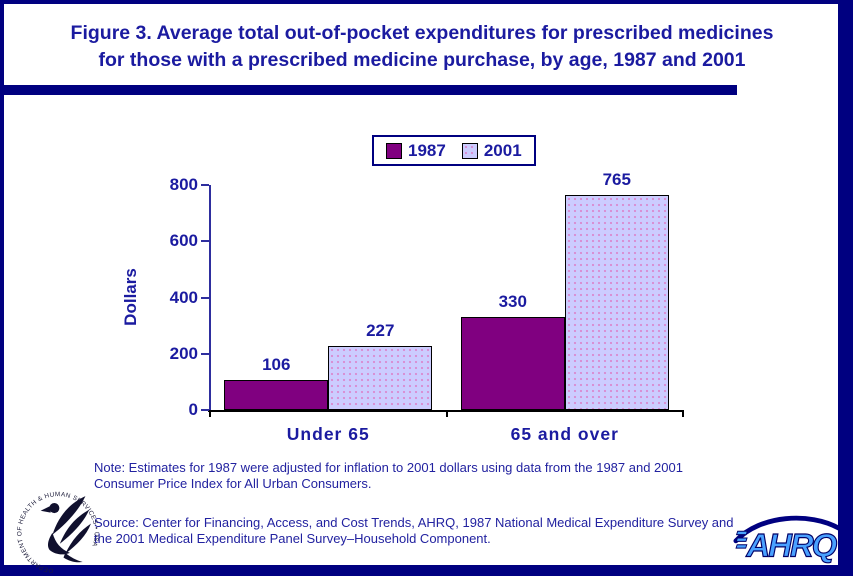 The height and width of the screenshot is (576, 853). Describe the element at coordinates (328, 434) in the screenshot. I see `x-category-label: Under 65` at that location.